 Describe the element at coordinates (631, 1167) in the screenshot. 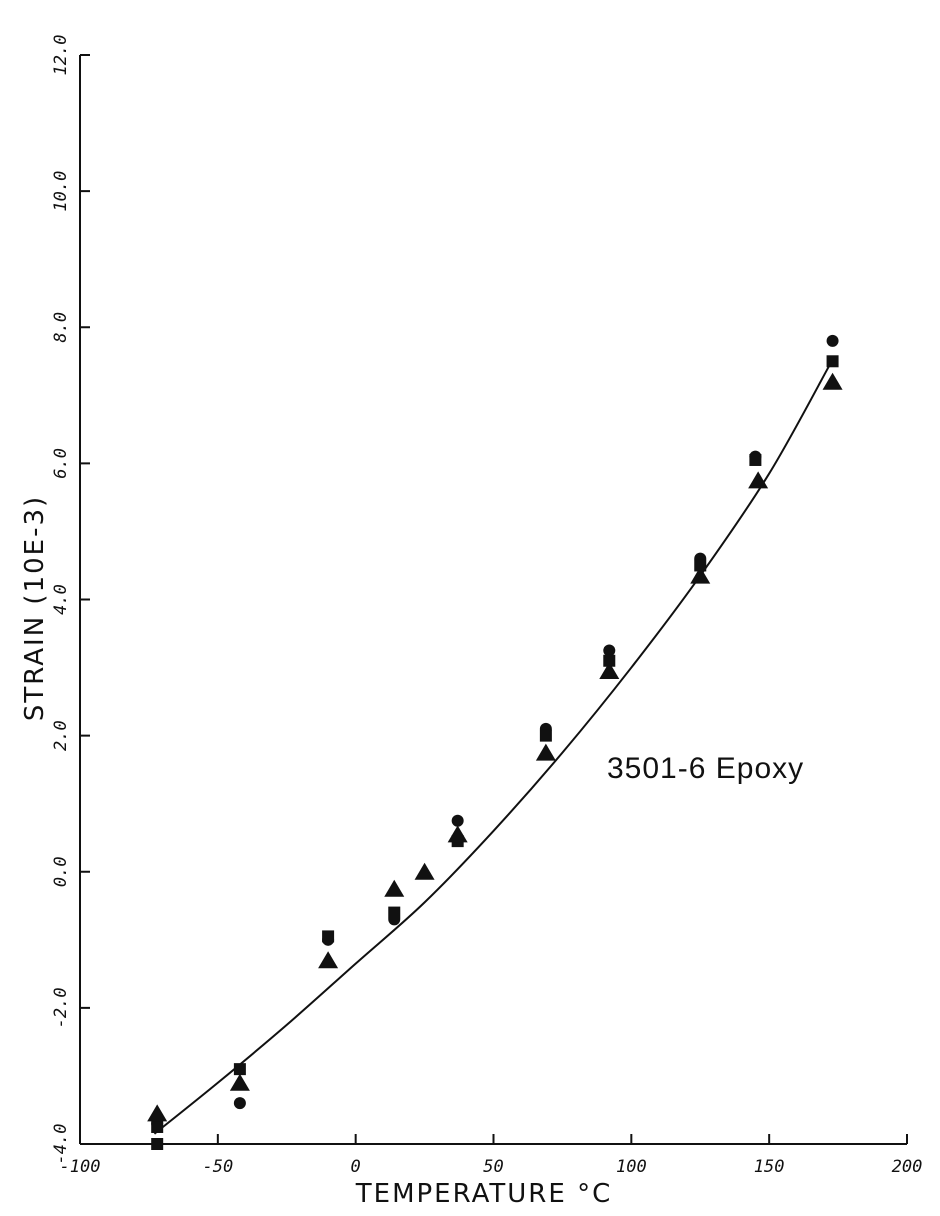

I see `x-tick-label: 100` at that location.